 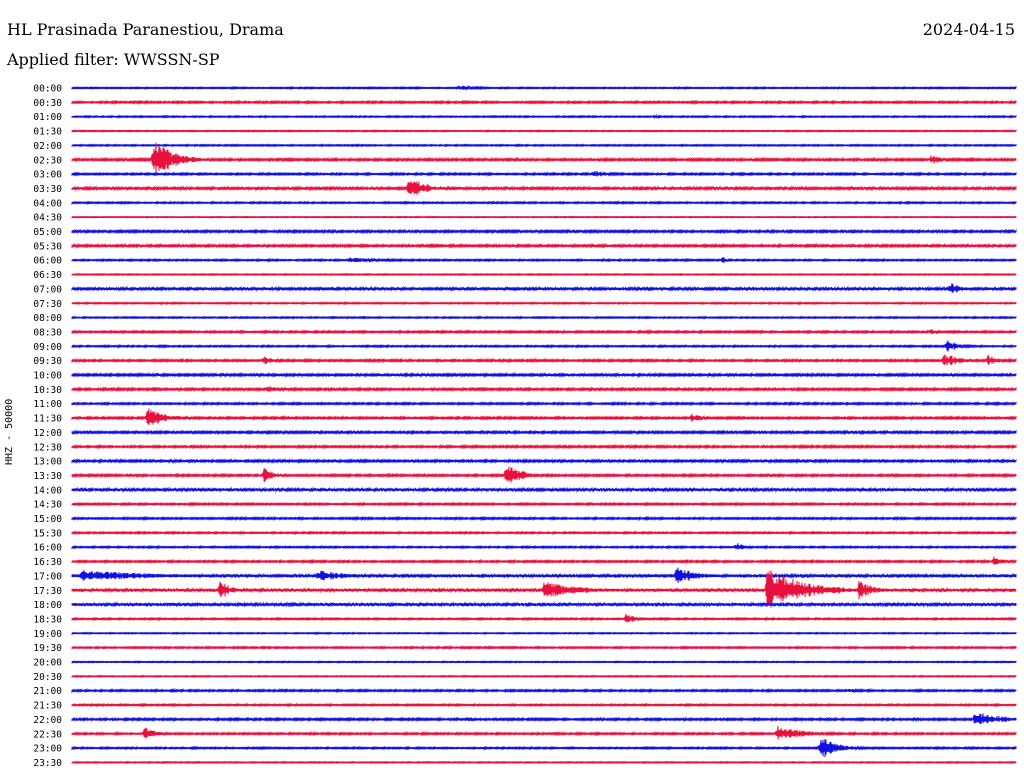 I want to click on time-label: 05:30, so click(x=47, y=246).